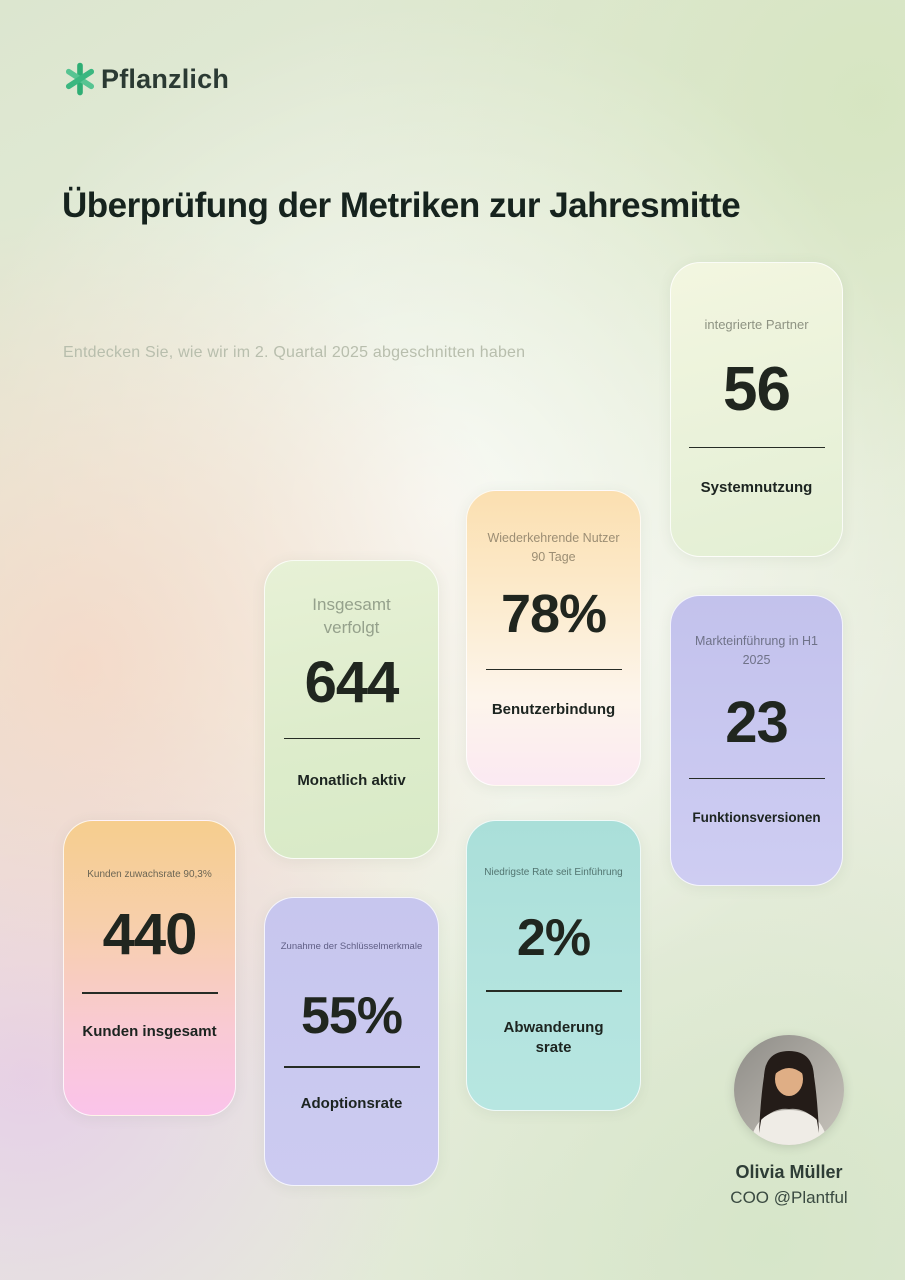  I want to click on page-title: Überprüfung der Metriken zur Jahresmitte, so click(401, 205).